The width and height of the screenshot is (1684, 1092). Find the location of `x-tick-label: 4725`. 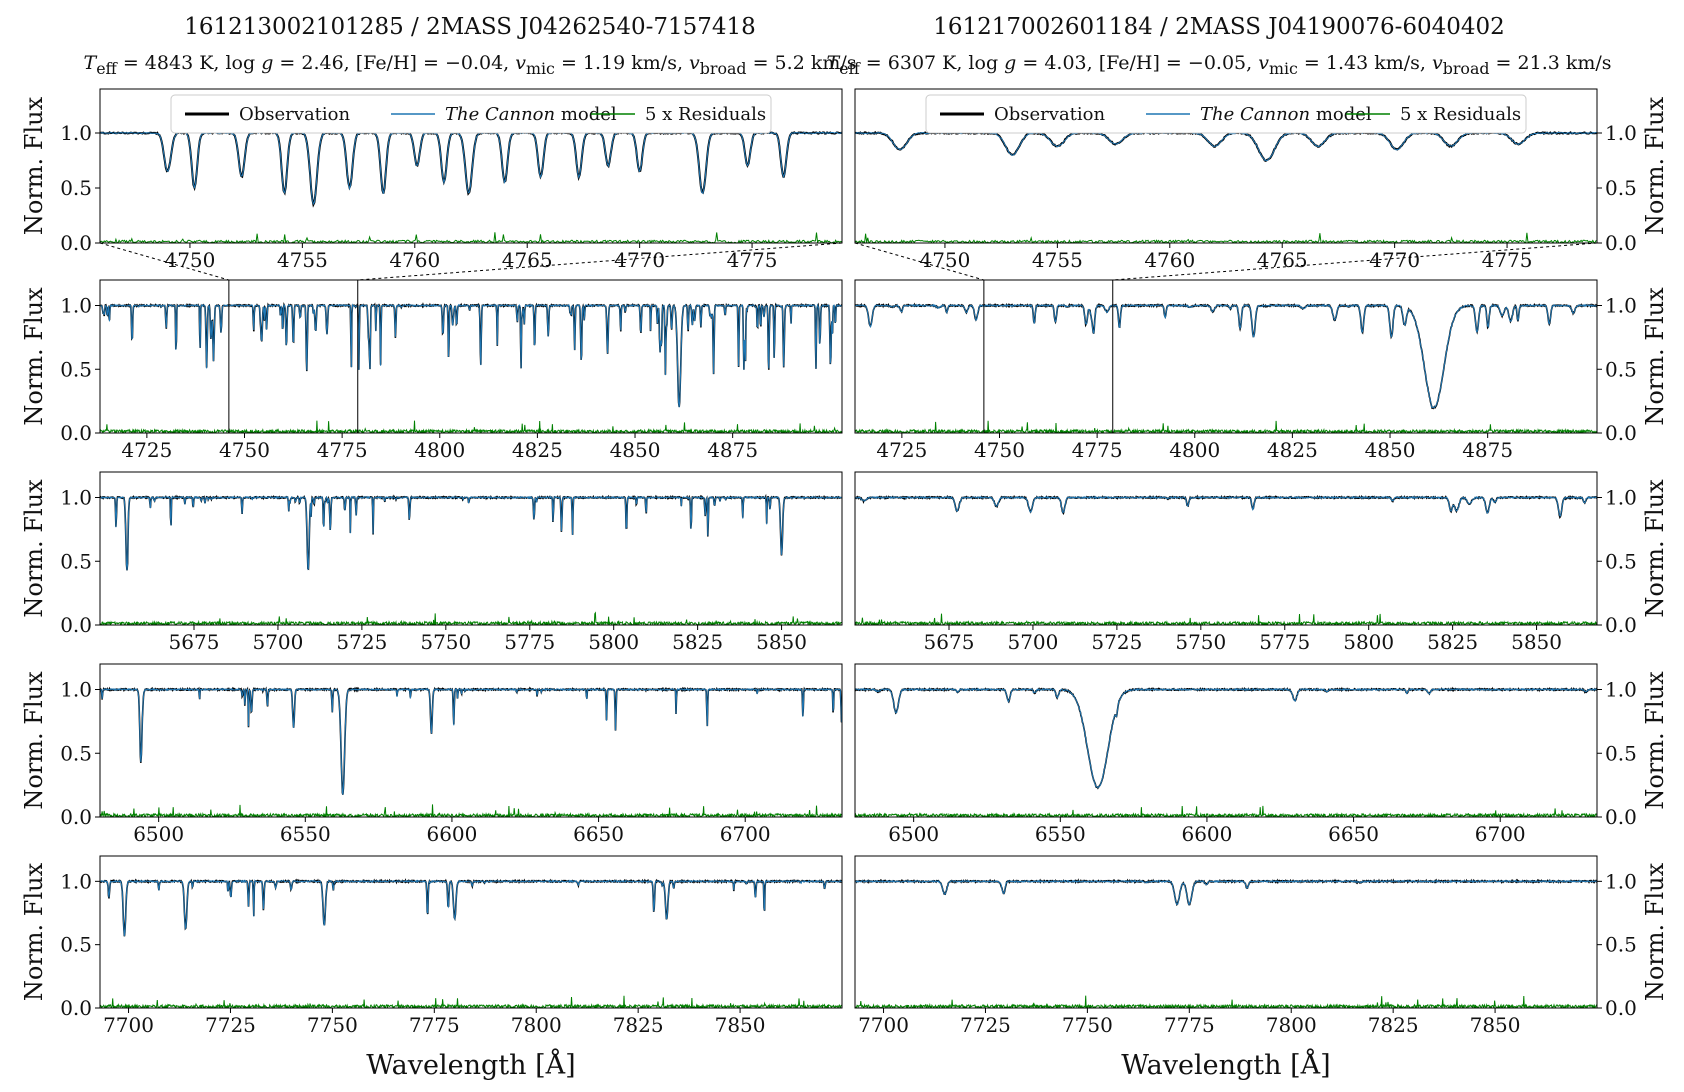

x-tick-label: 4725 is located at coordinates (146, 450).